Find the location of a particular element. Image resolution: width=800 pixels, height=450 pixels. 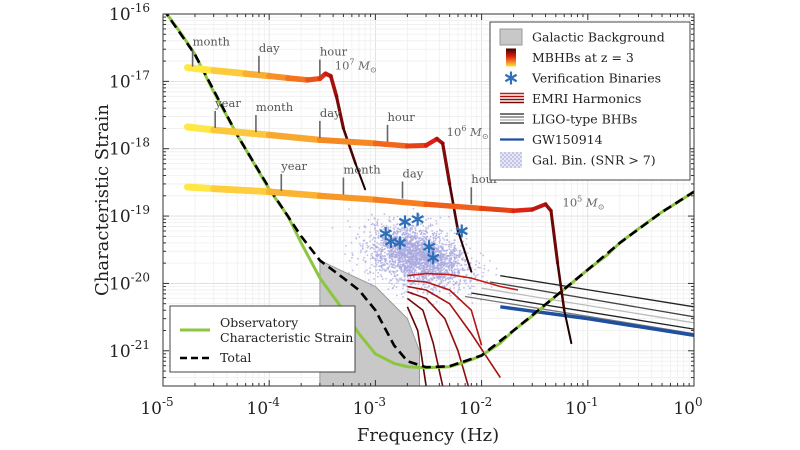

mbhb-track is located at coordinates (275, 127).